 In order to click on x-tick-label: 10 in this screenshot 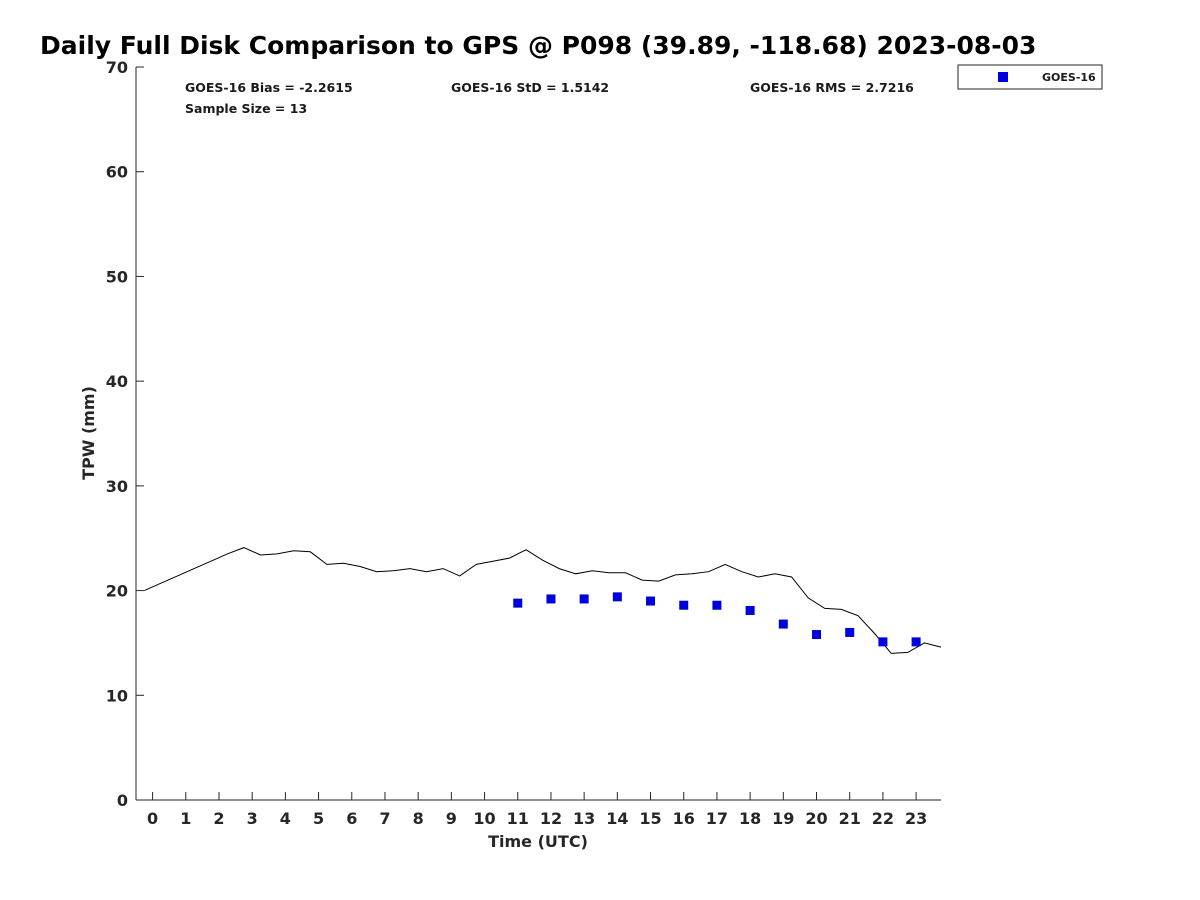, I will do `click(484, 818)`.